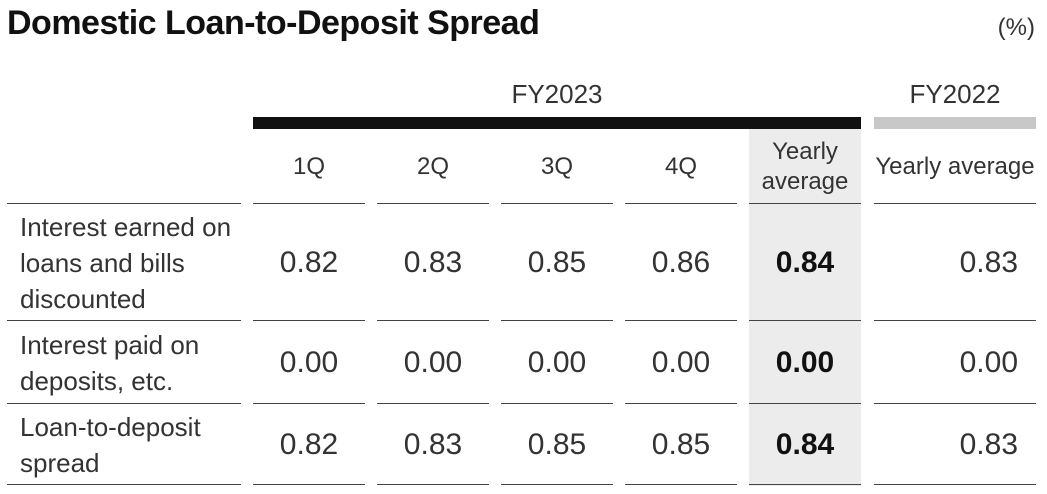 The image size is (1047, 494). What do you see at coordinates (273, 23) in the screenshot?
I see `chart-title: Domestic Loan-to-Deposit Spread` at bounding box center [273, 23].